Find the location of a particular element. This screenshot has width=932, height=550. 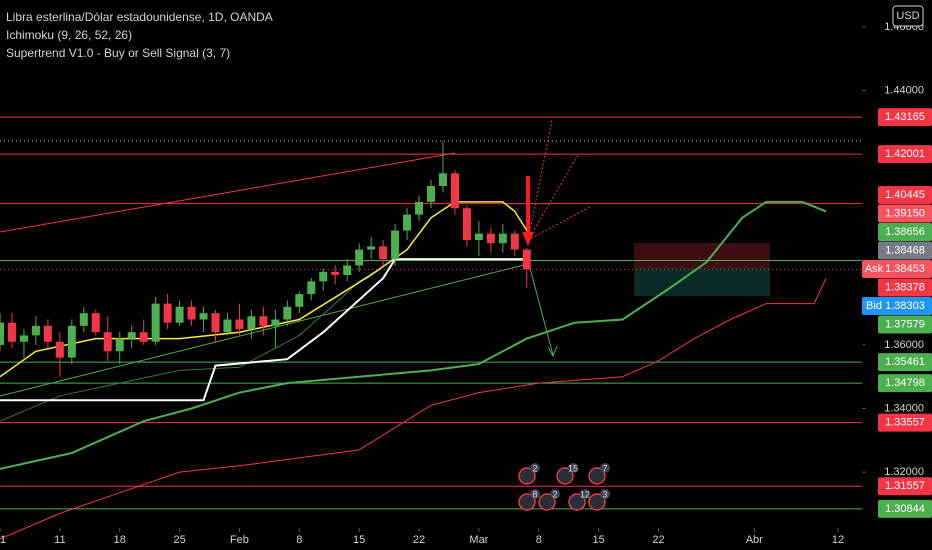

event-count: 7 is located at coordinates (604, 468).